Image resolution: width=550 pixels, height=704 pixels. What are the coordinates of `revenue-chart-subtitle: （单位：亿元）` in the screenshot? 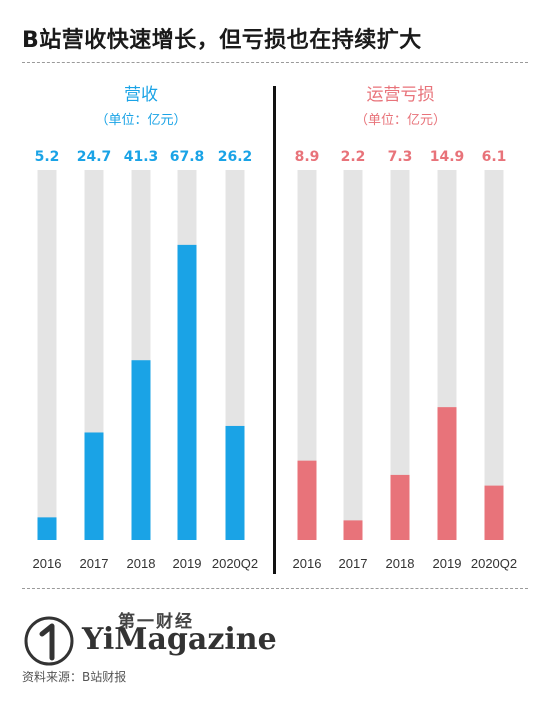 It's located at (140, 120).